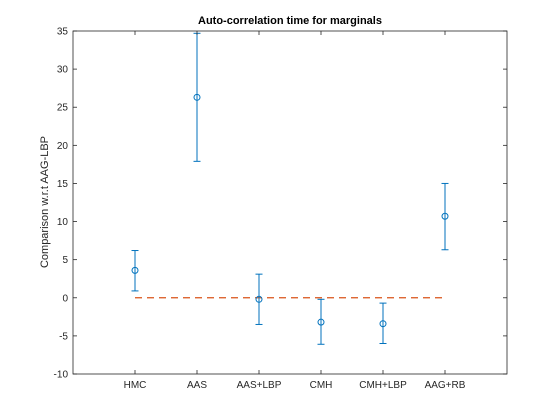 The height and width of the screenshot is (420, 560). Describe the element at coordinates (321, 385) in the screenshot. I see `x-tick-label: CMH` at that location.